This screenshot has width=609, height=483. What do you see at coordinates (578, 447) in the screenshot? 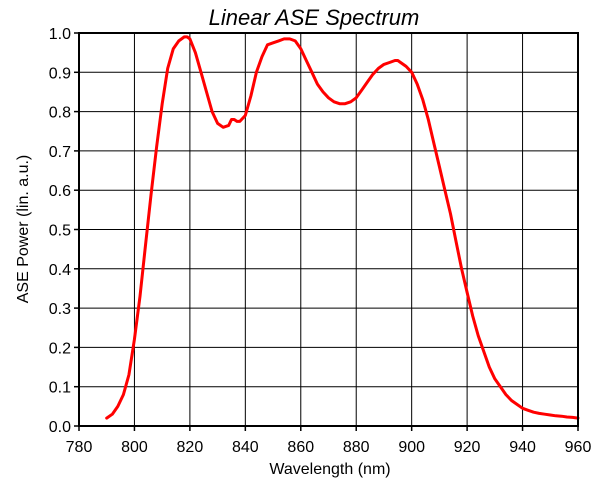
I see `x-tick-label: 960` at bounding box center [578, 447].